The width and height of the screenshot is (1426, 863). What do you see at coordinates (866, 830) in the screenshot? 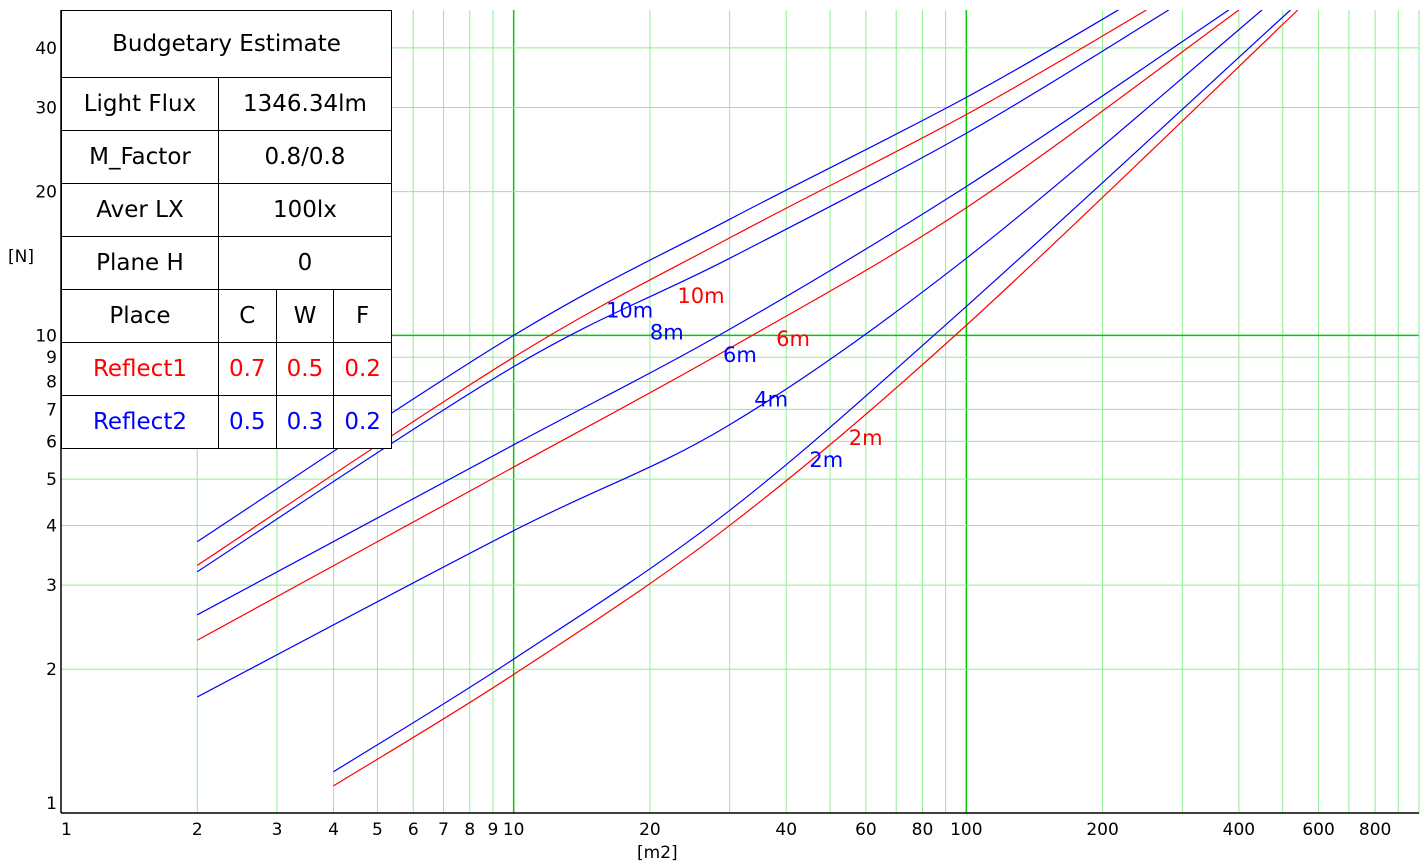
I see `x-tick-label: 60` at bounding box center [866, 830].